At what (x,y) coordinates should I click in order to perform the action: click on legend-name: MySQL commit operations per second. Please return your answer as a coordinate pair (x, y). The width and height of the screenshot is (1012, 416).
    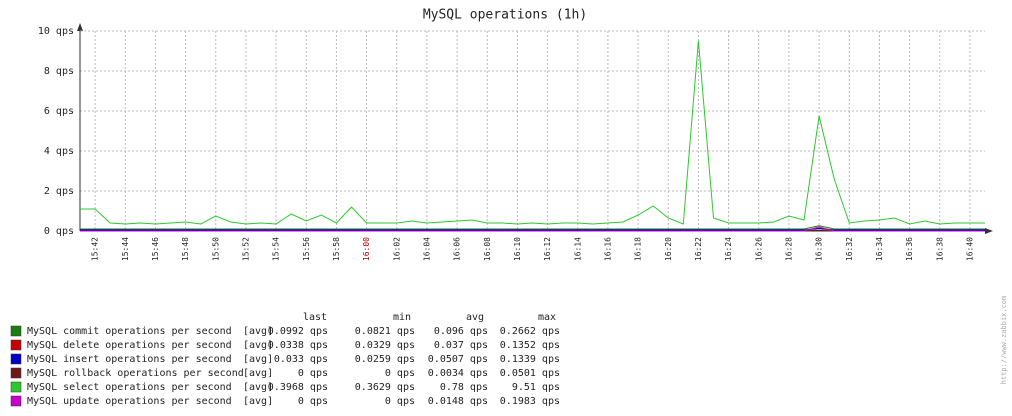
    Looking at the image, I should click on (129, 331).